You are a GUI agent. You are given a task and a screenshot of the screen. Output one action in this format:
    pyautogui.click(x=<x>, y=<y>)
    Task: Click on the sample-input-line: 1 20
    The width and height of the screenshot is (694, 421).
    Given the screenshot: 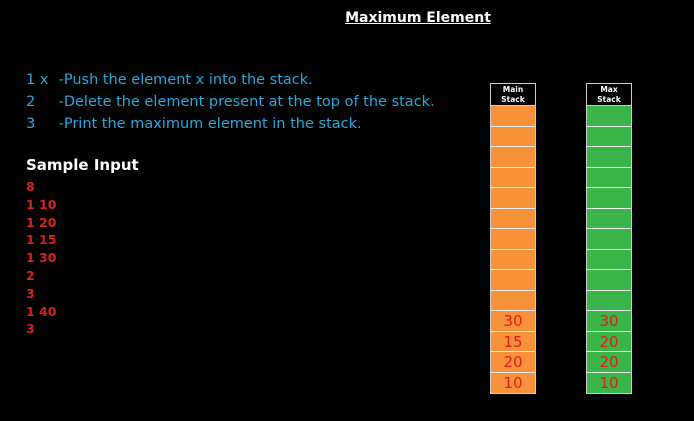 What is the action you would take?
    pyautogui.click(x=41, y=222)
    